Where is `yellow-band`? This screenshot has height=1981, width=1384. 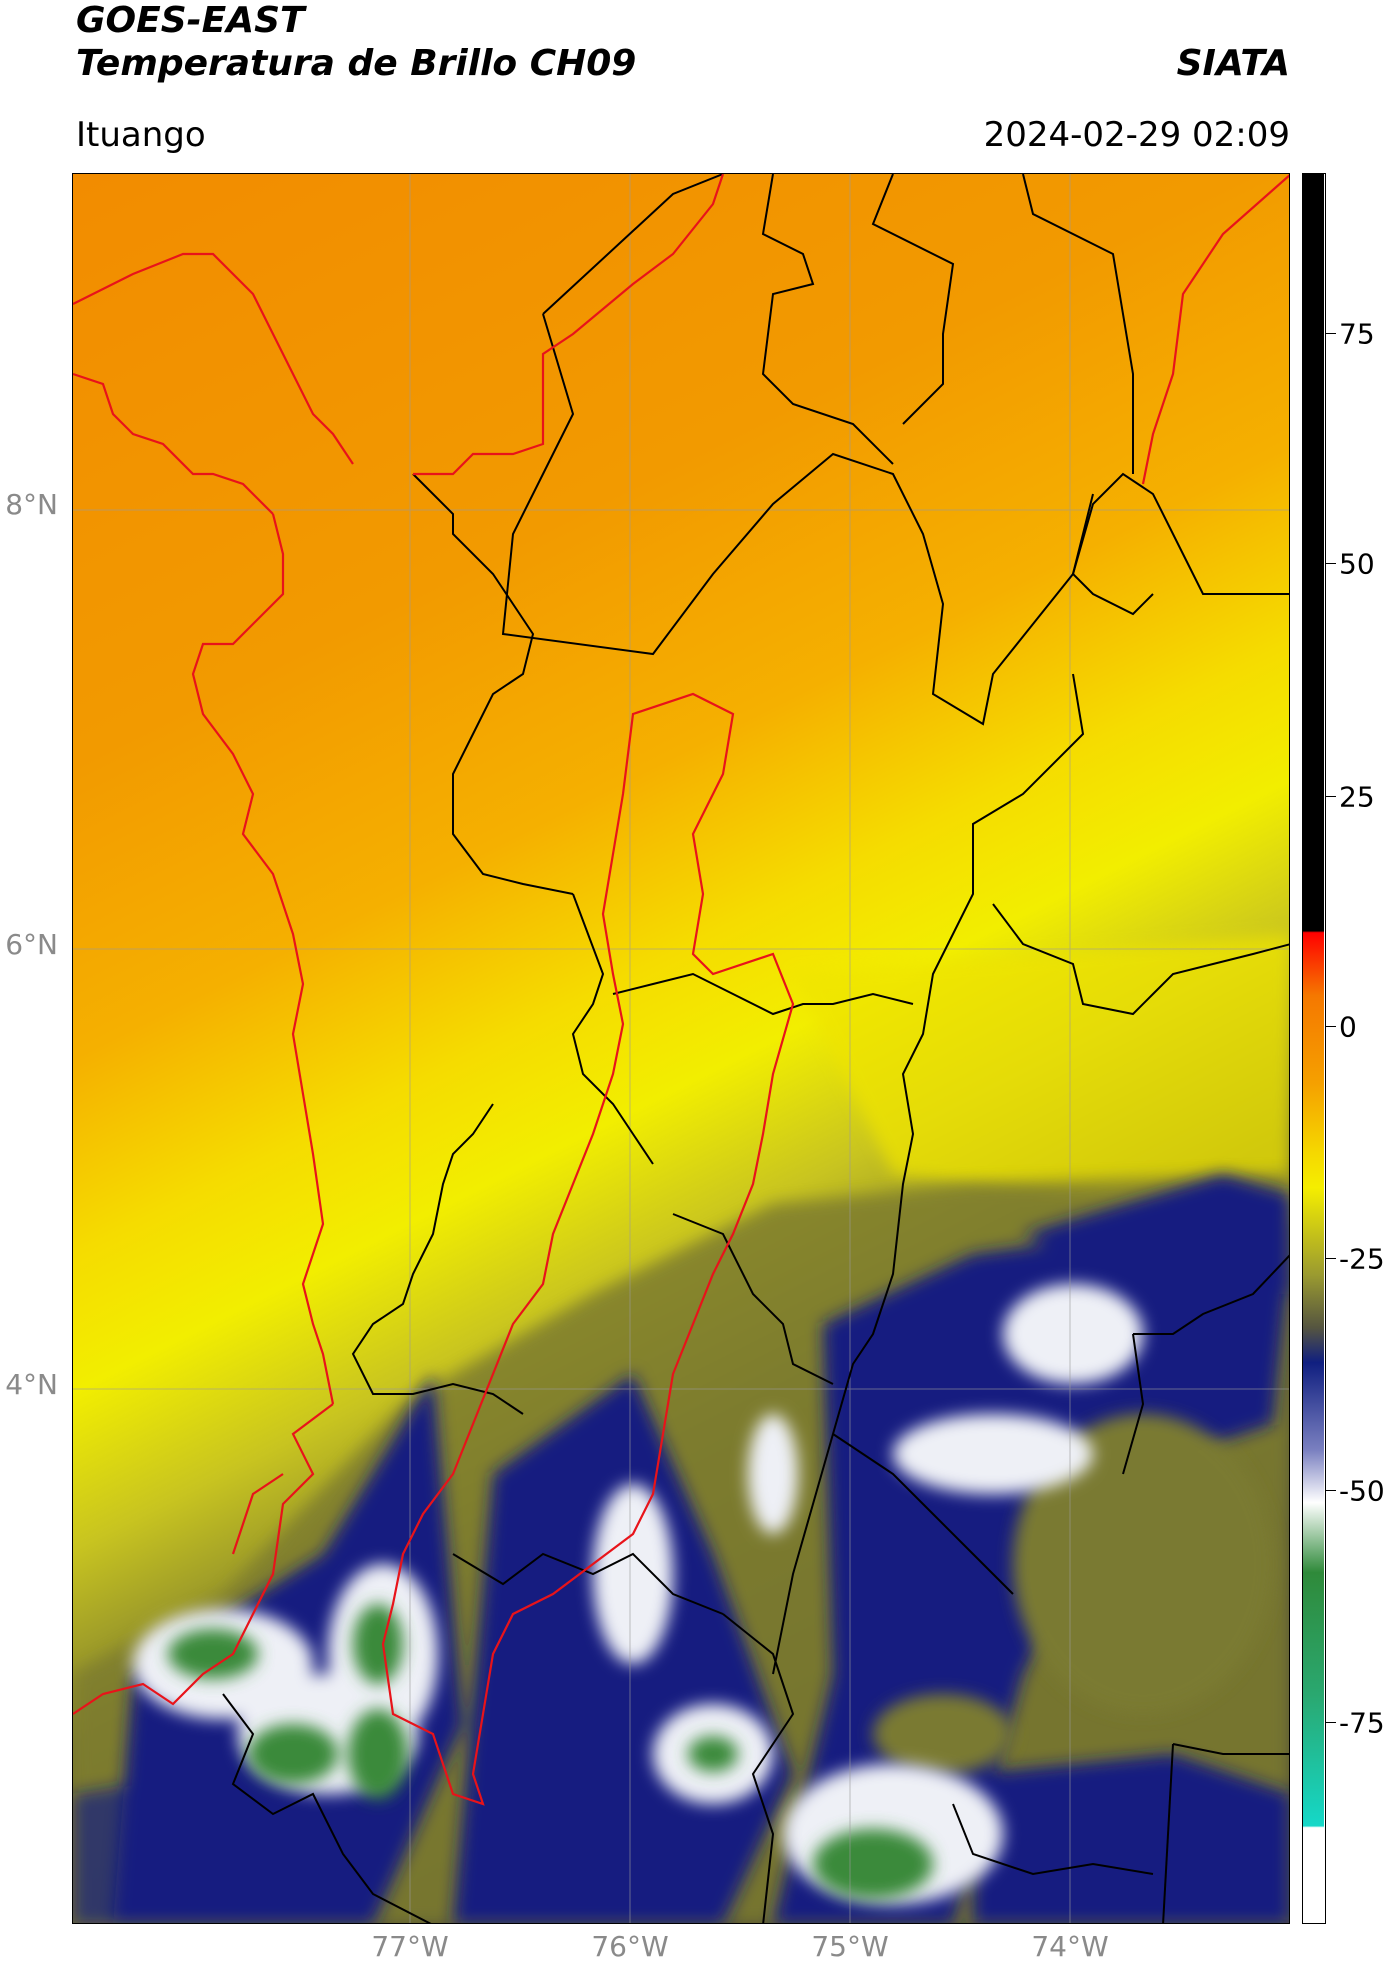 yellow-band is located at coordinates (1041, 1079).